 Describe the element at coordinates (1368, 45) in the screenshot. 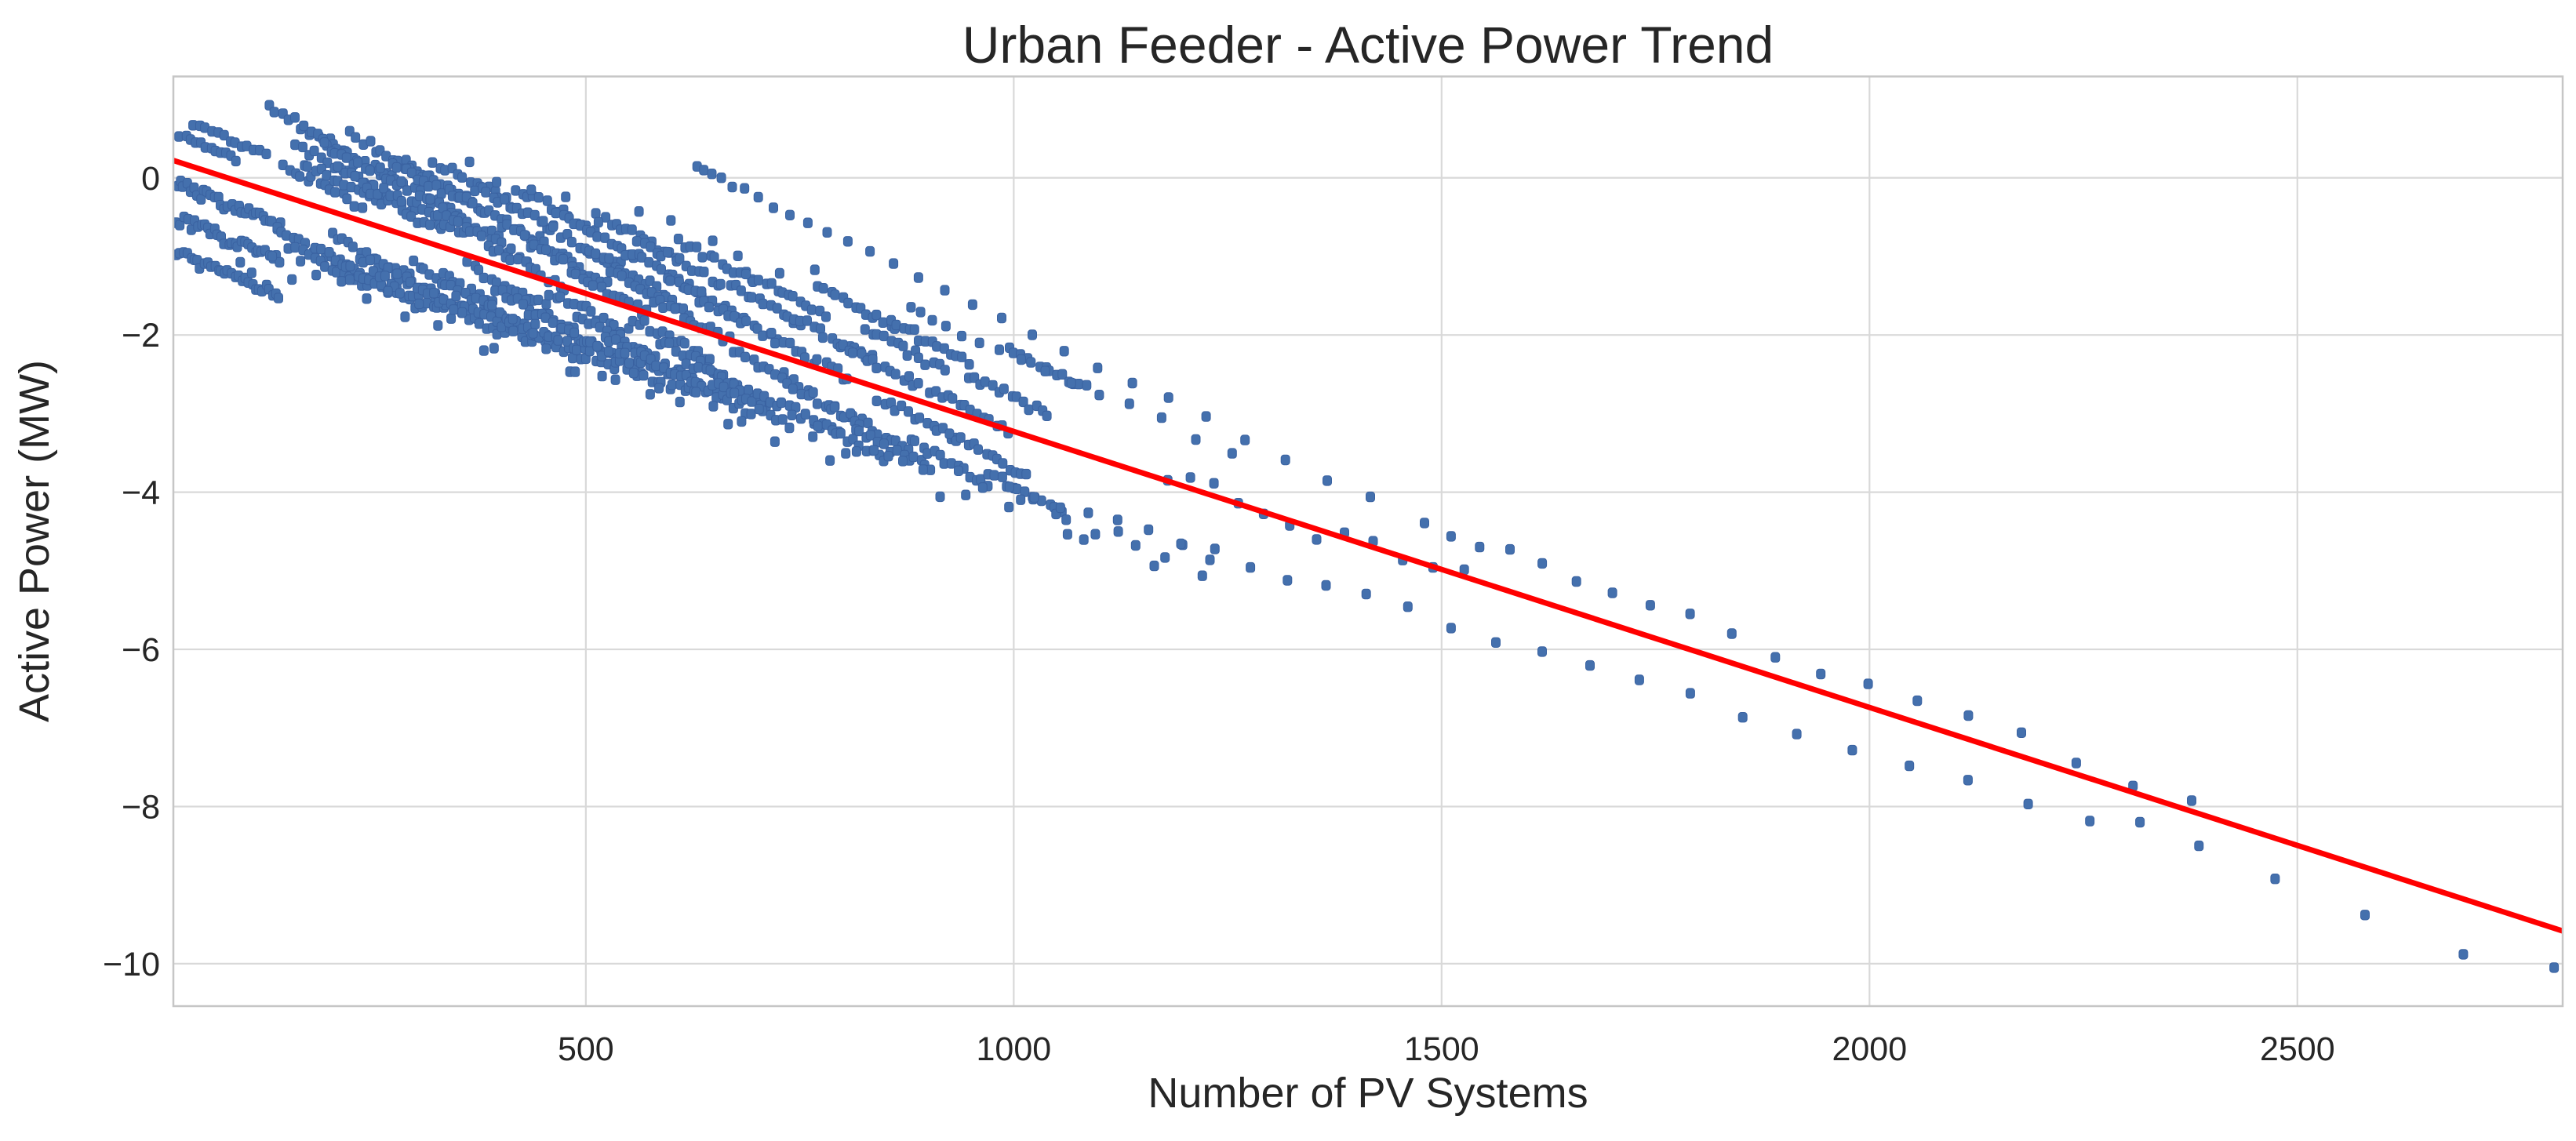

I see `chart-title: Urban Feeder - Active Power Trend` at that location.